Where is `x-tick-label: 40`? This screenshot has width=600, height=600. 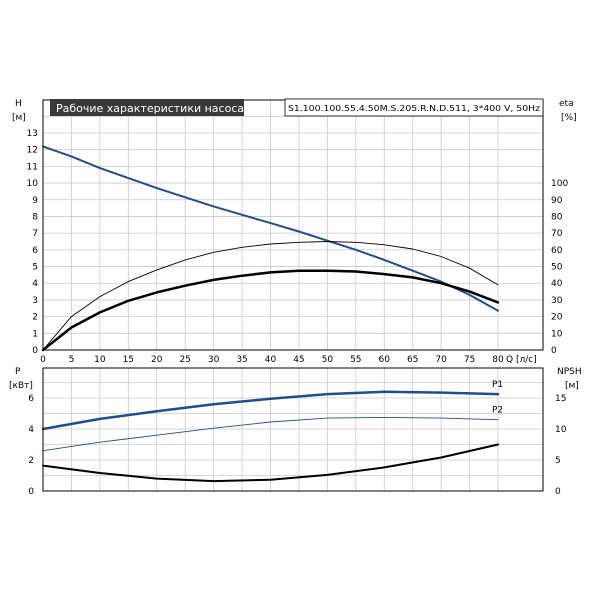 x-tick-label: 40 is located at coordinates (271, 360).